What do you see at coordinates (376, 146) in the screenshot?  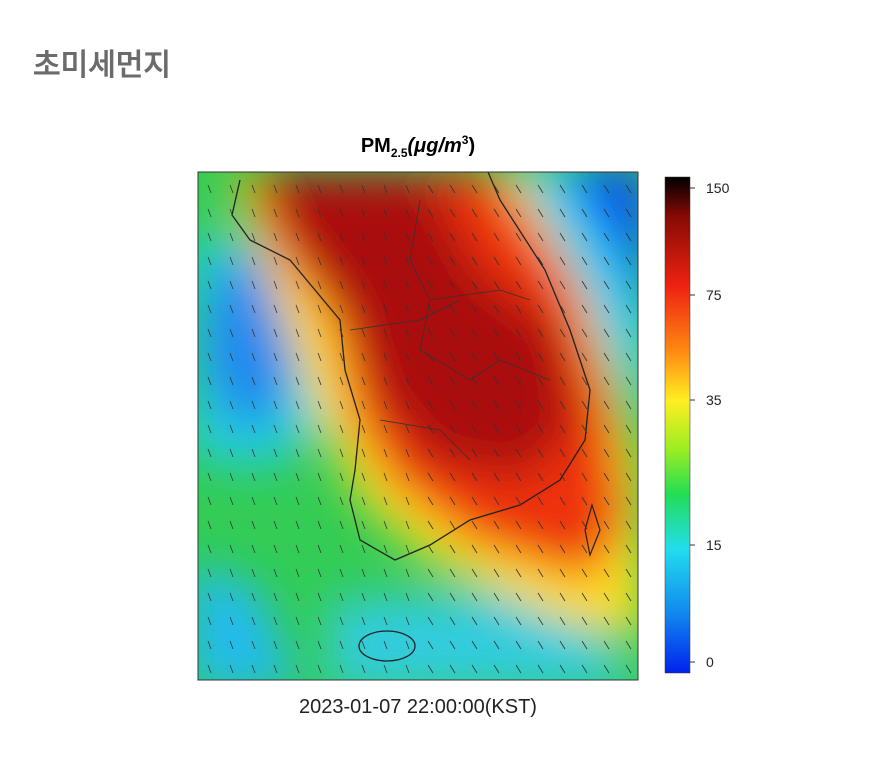 I see `title-main: PM` at bounding box center [376, 146].